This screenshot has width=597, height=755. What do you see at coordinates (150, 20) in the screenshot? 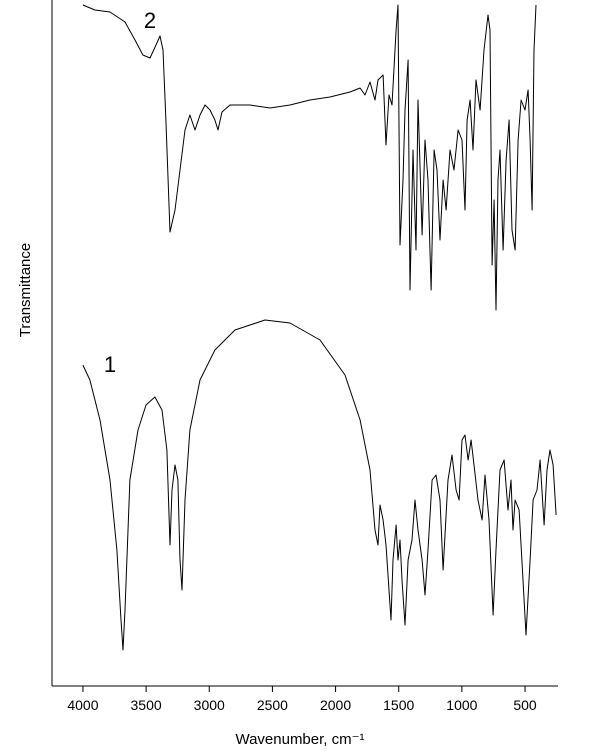
I see `annotation: 2` at bounding box center [150, 20].